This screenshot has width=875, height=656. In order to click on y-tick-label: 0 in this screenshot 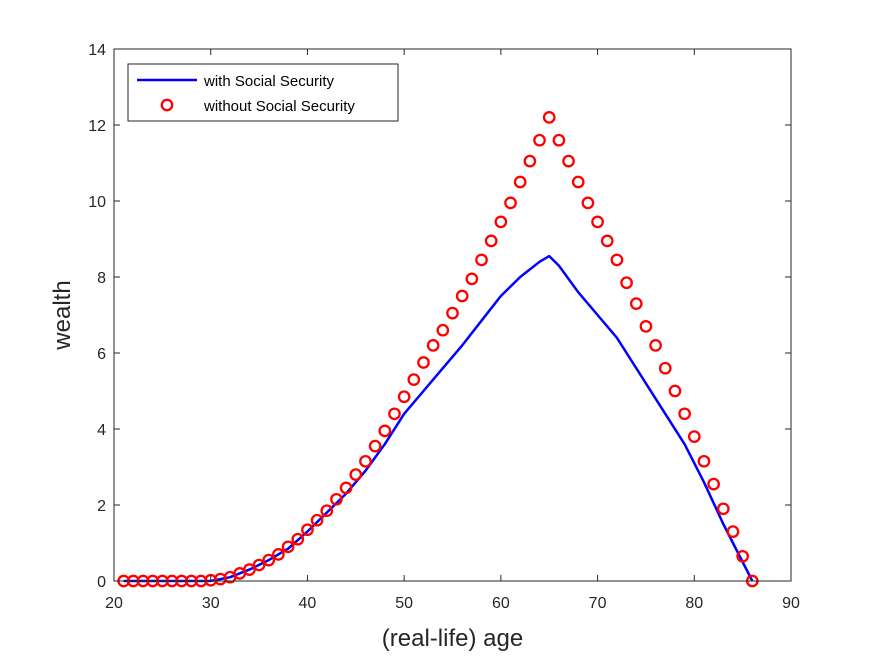, I will do `click(101, 582)`.